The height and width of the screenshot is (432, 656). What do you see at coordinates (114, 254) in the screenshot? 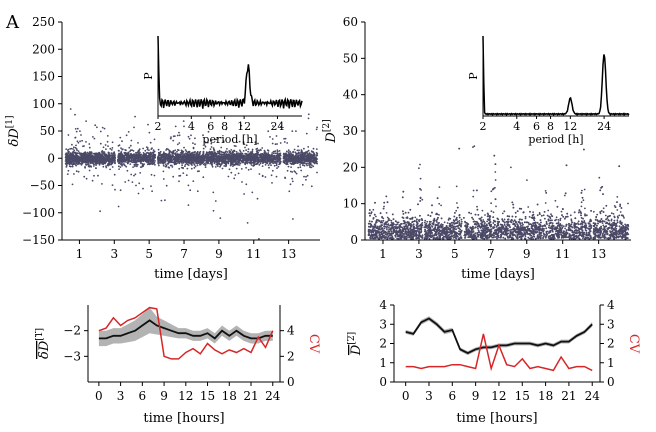
I see `x-tick-label: 3` at bounding box center [114, 254].